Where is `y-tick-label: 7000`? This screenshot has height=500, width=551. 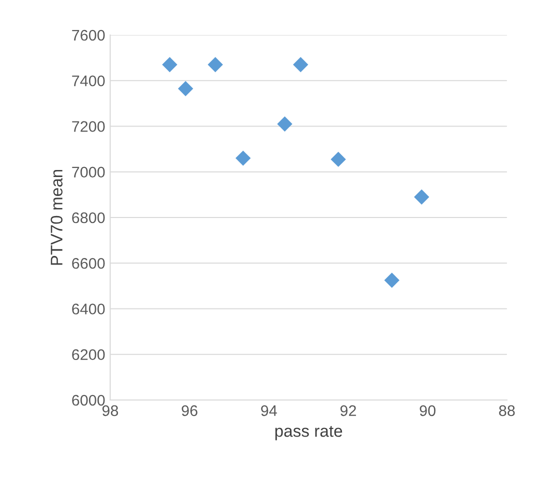 y-tick-label: 7000 is located at coordinates (88, 172).